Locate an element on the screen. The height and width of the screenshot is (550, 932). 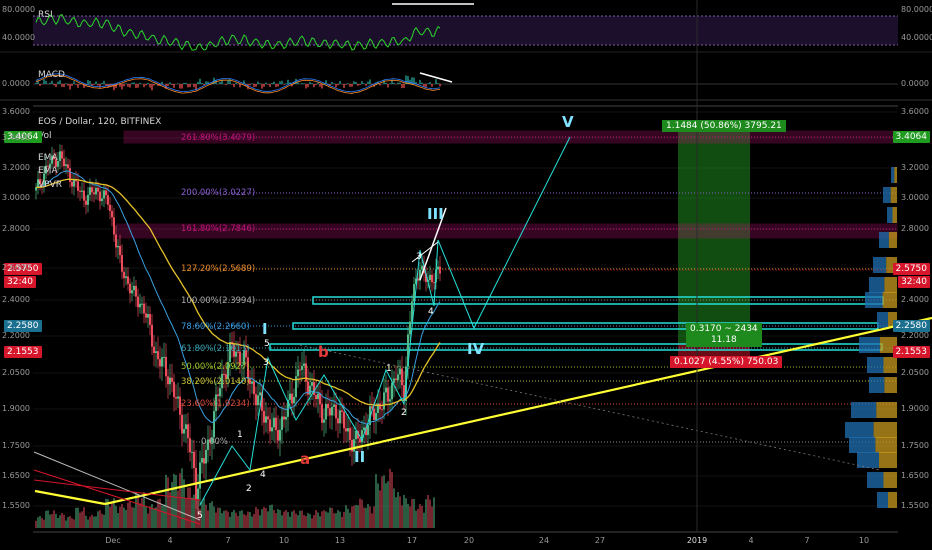
loss-zone is located at coordinates (714, 351).